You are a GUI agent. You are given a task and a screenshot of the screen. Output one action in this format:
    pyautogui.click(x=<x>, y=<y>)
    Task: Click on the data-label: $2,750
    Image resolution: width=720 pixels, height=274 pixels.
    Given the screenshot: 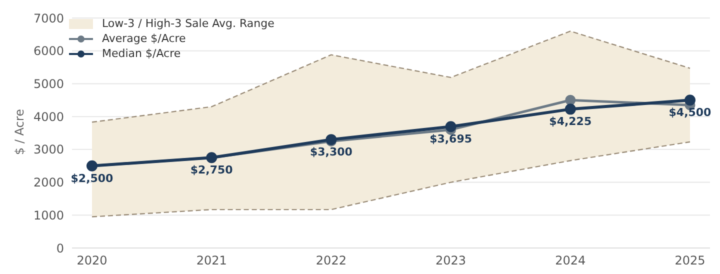 What is the action you would take?
    pyautogui.click(x=212, y=170)
    